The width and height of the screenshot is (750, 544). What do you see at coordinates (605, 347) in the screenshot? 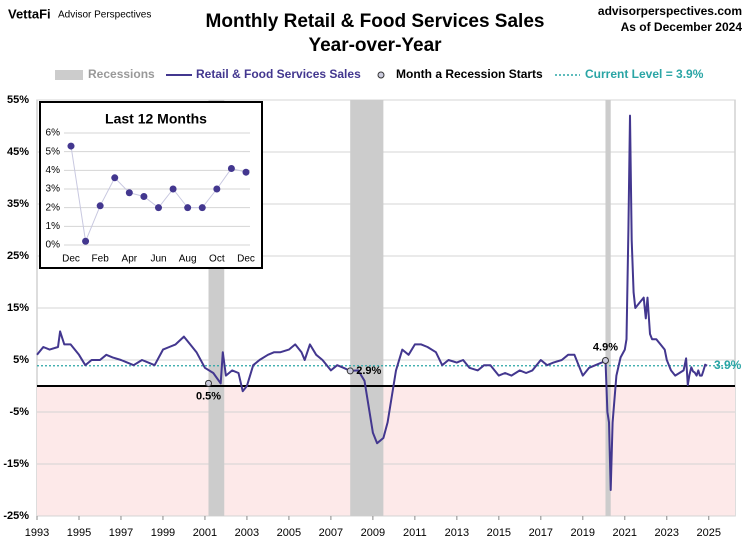
I see `recession-start-label: 4.9%` at bounding box center [605, 347].